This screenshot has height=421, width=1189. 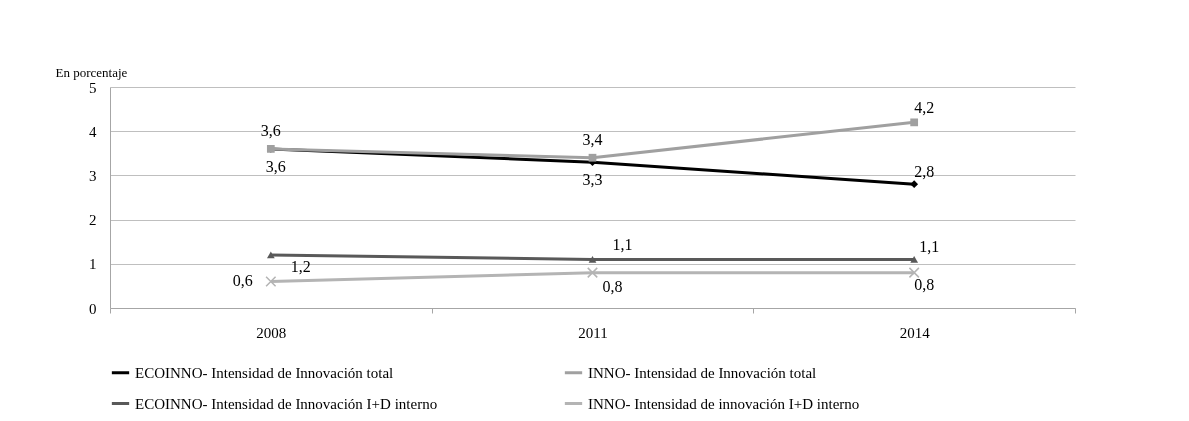 I want to click on legend-label: INNO- Intensidad de Innovación total, so click(x=702, y=372).